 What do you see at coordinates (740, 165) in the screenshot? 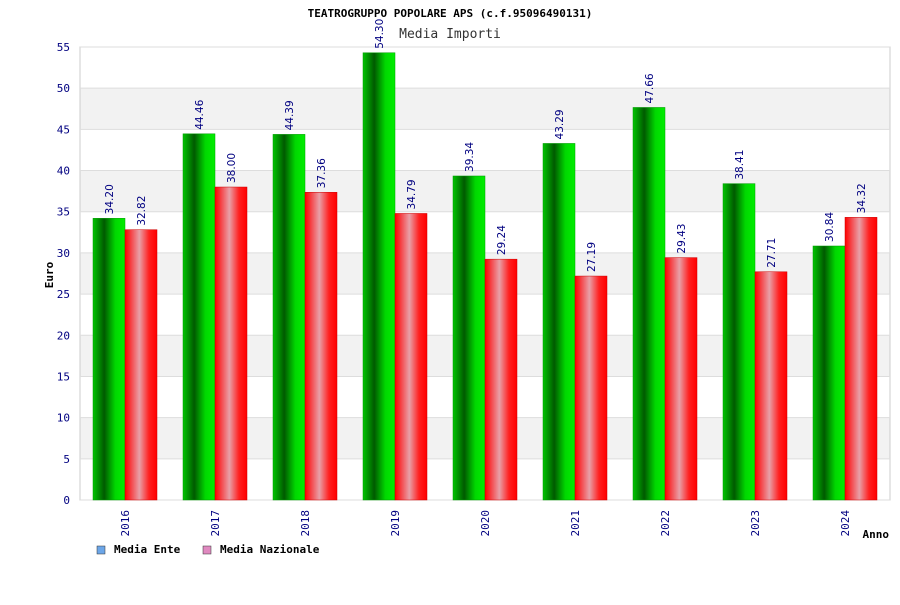
I see `data-label-media-ente-2023: 38.41` at bounding box center [740, 165].